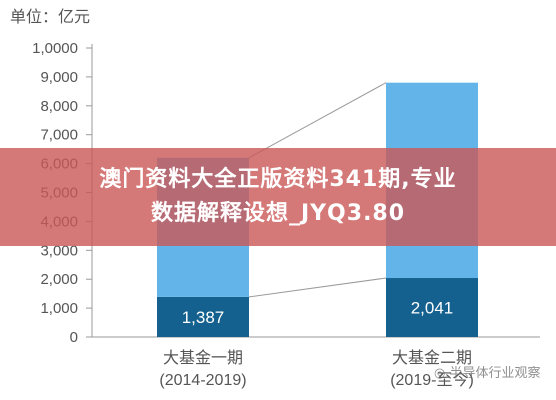 The width and height of the screenshot is (556, 400). I want to click on banner-line-2: 数据解释设想_JYQ3.80, so click(278, 213).